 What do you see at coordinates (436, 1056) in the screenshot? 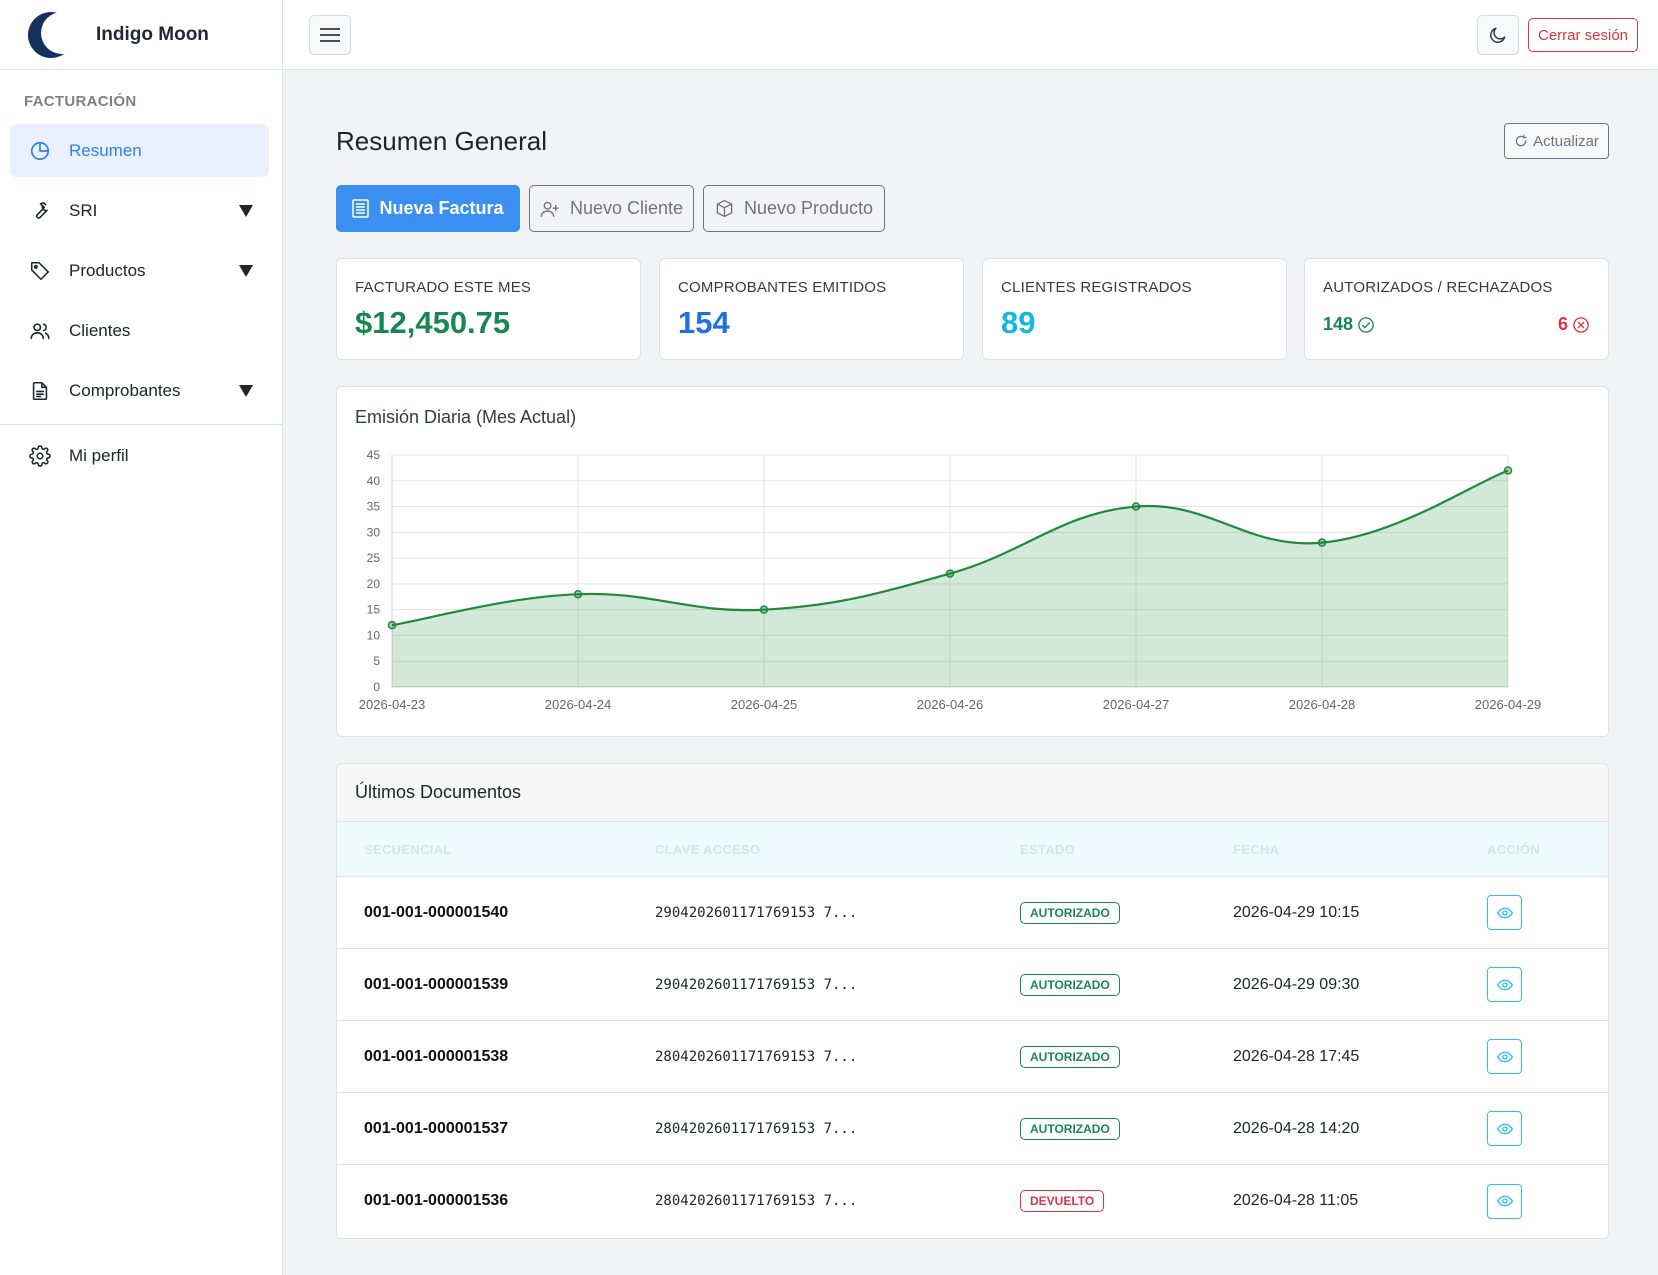
I see `row-seq: 001-001-000001538` at bounding box center [436, 1056].